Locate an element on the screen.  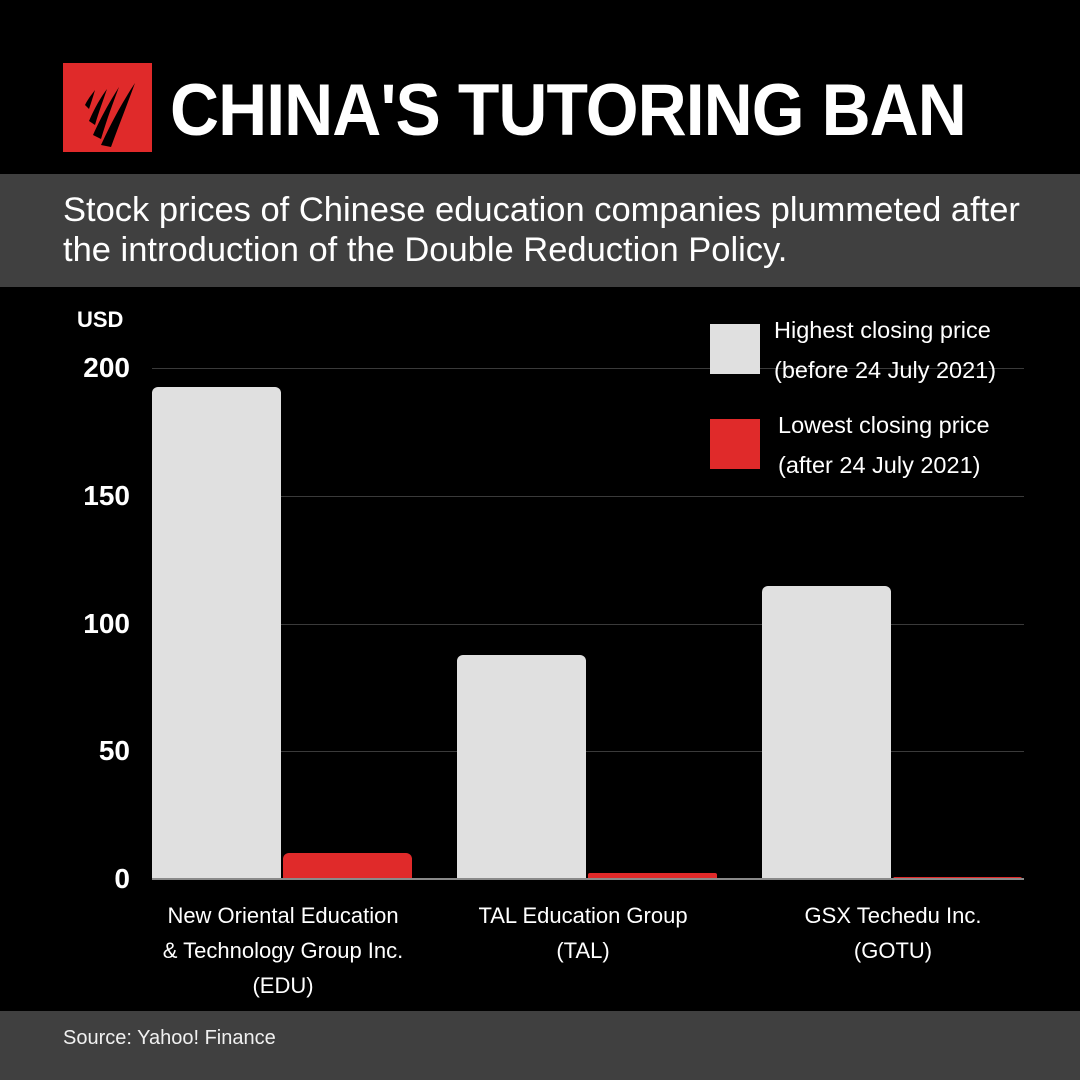
bar-tal-lowest is located at coordinates (652, 876).